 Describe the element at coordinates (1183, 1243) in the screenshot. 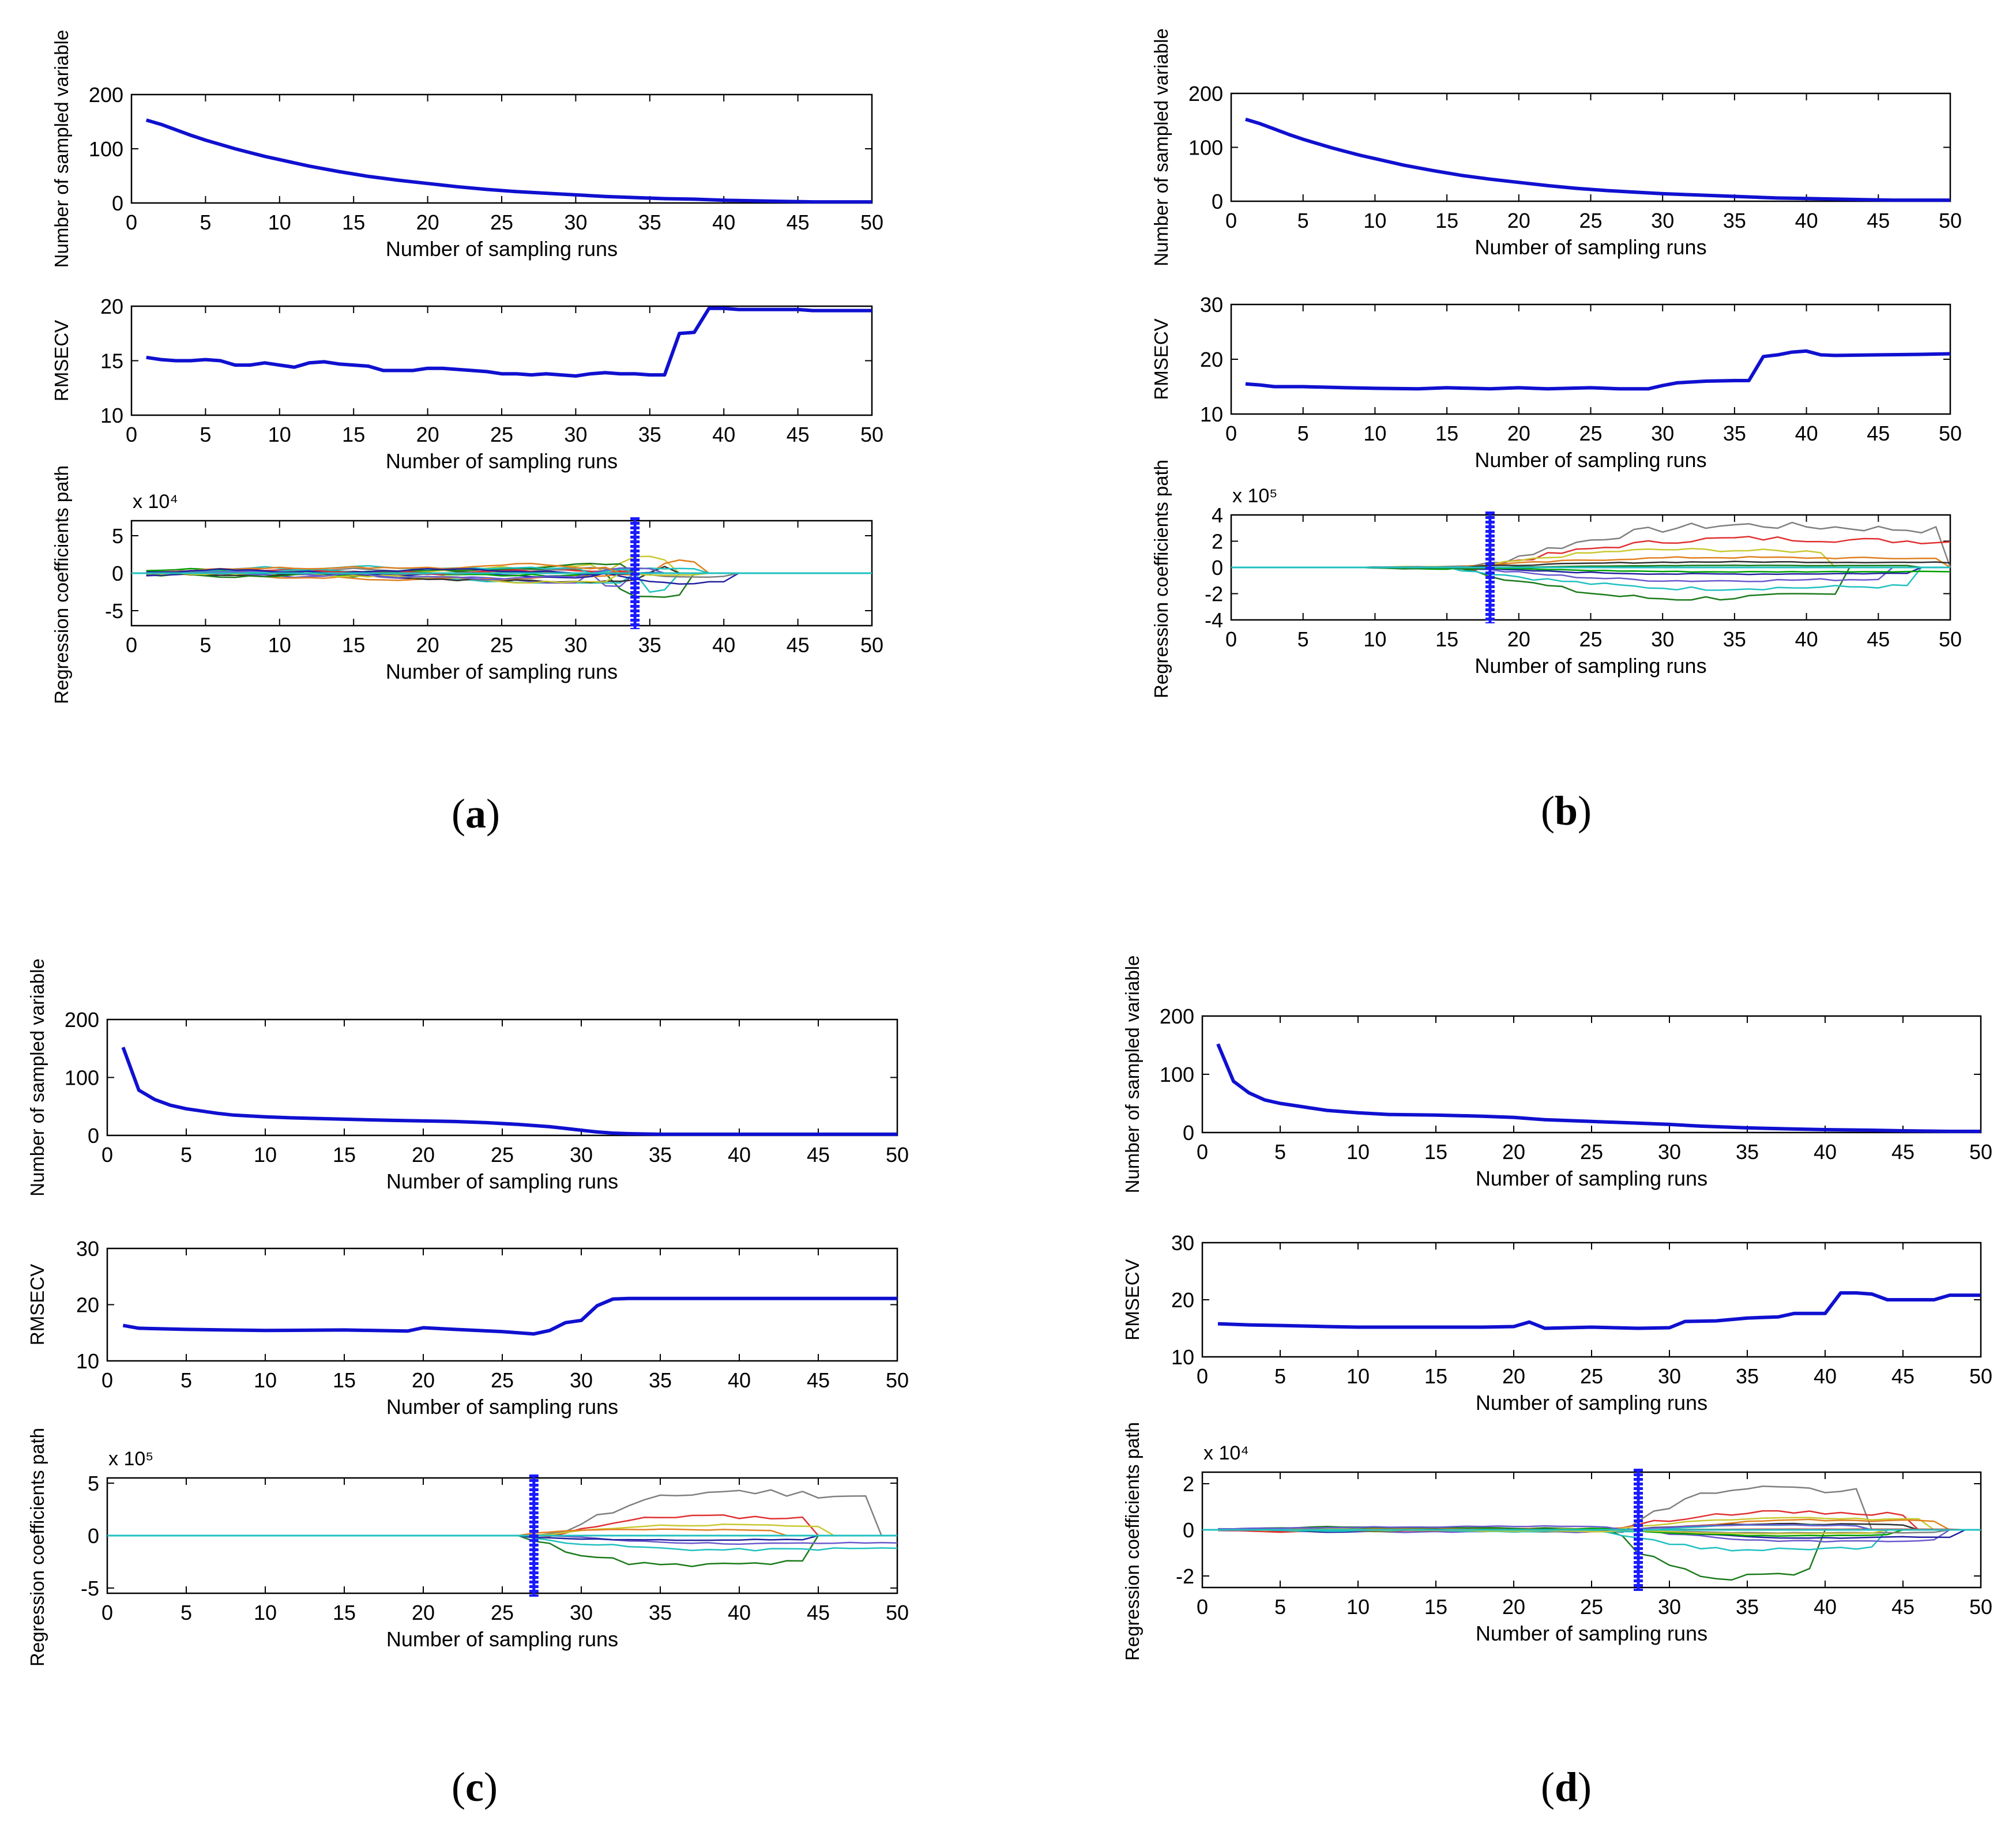

I see `y-tick-label: 30` at that location.